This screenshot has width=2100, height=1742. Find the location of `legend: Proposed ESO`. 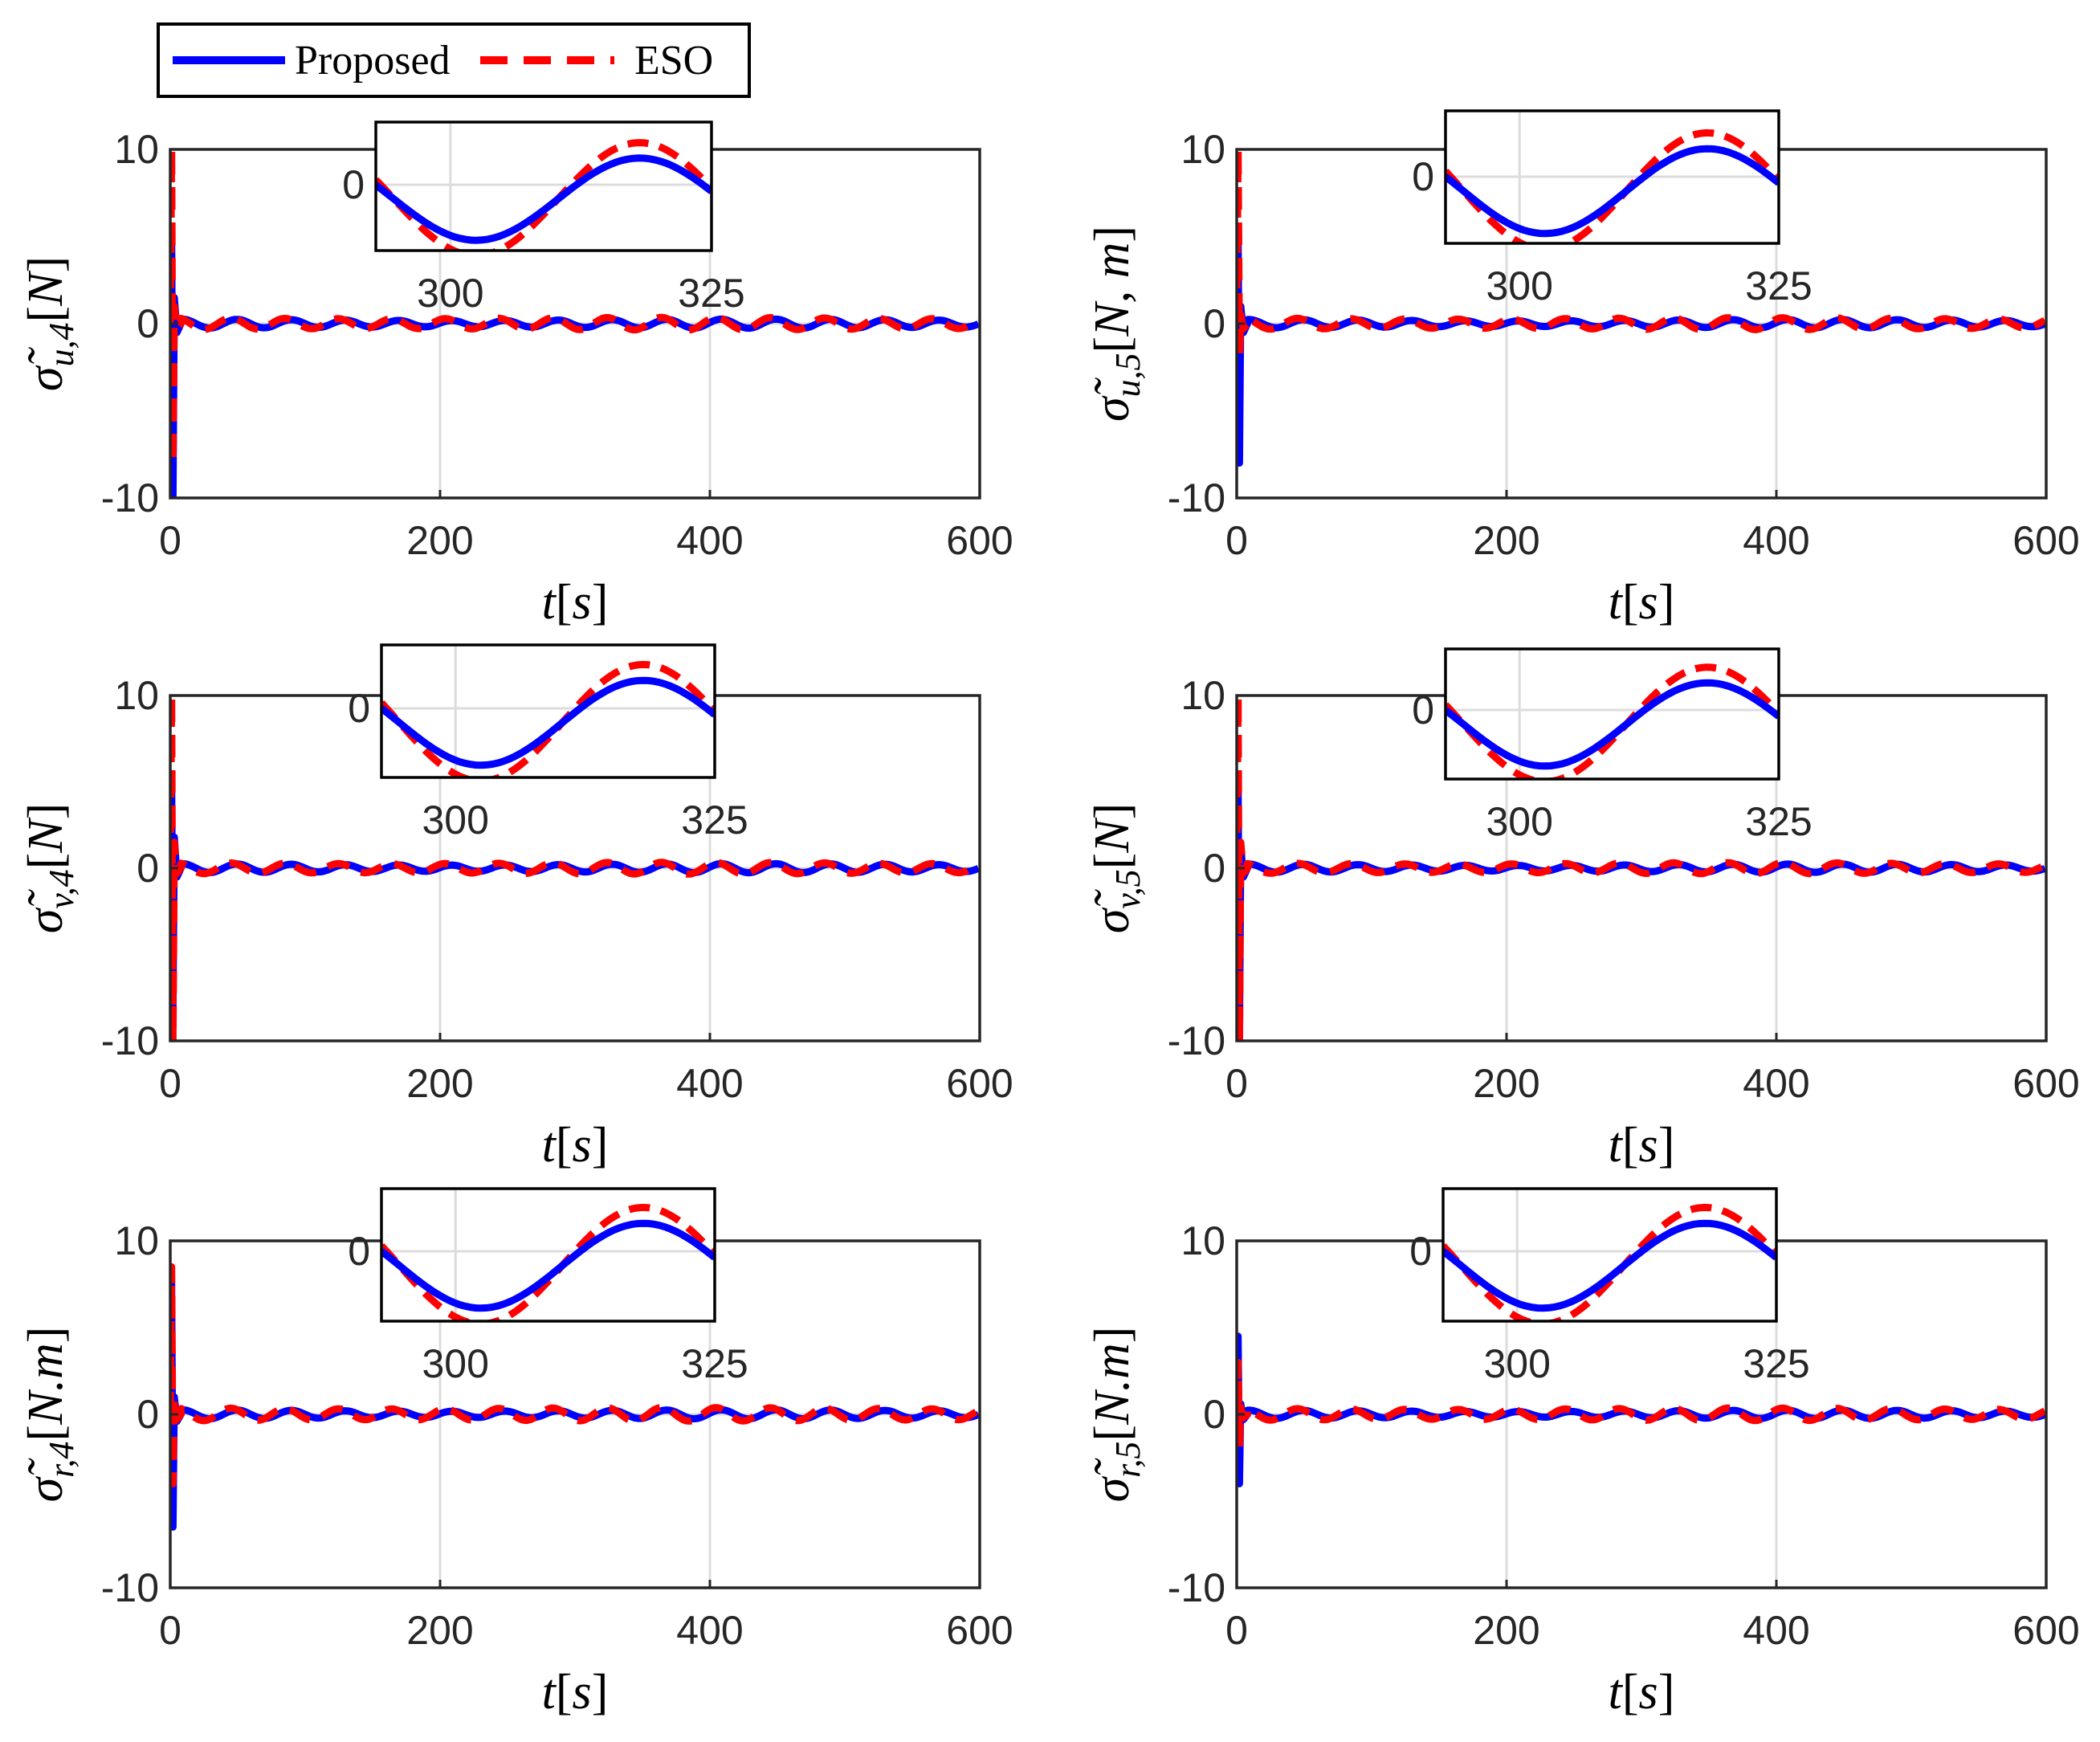

legend: Proposed ESO is located at coordinates (454, 60).